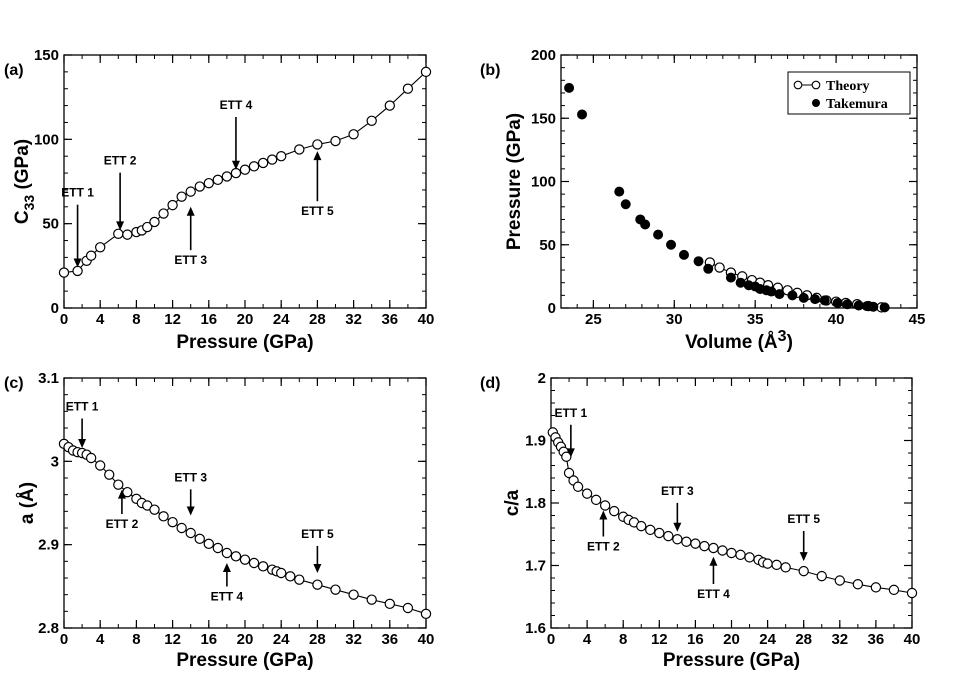 This screenshot has width=969, height=679. What do you see at coordinates (876, 639) in the screenshot?
I see `x-tick-label: 36` at bounding box center [876, 639].